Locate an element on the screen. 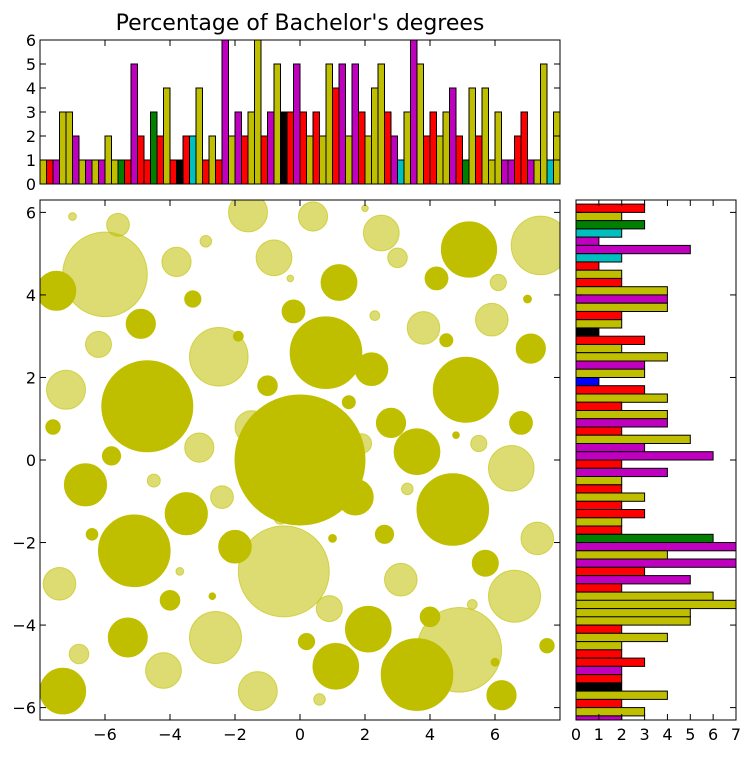  top-y-tick-label: 6 is located at coordinates (31, 40).